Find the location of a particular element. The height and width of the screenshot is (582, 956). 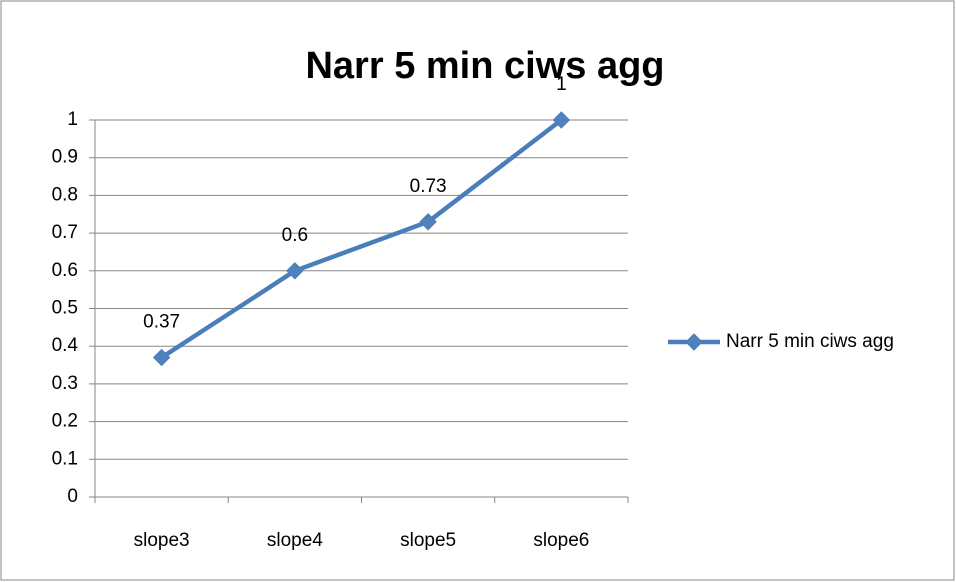

y-tick-label: 0.1 is located at coordinates (65, 458).